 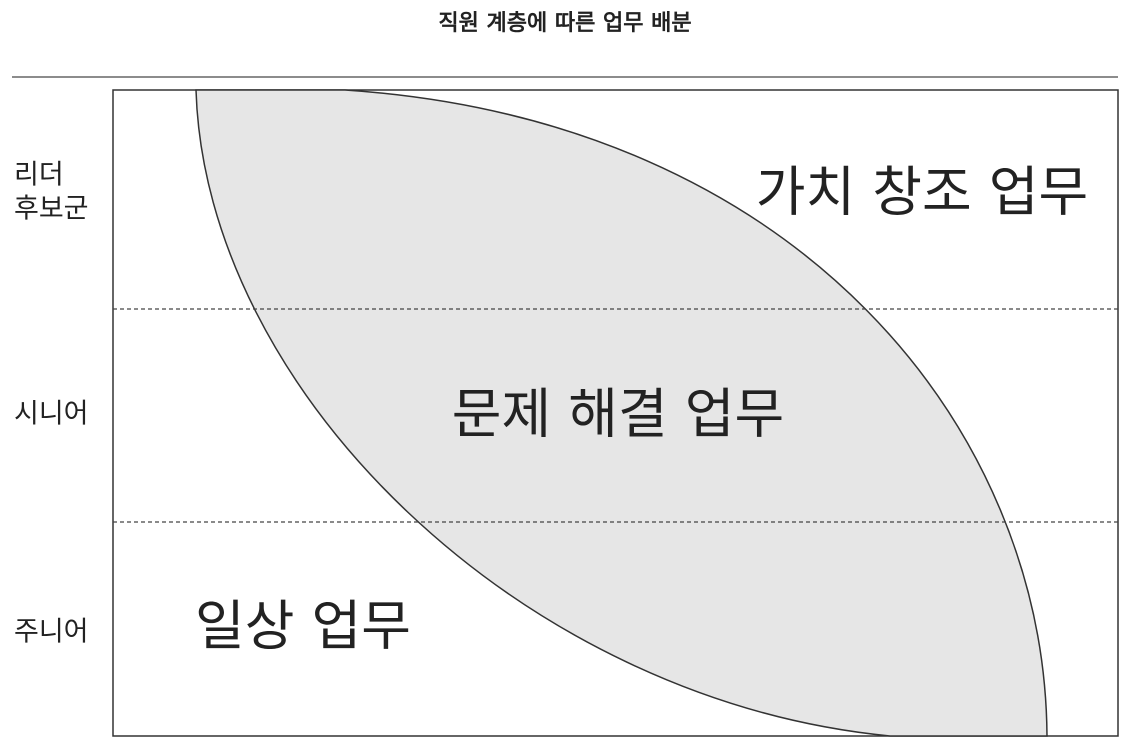 I want to click on row-label: 시니어, so click(x=51, y=414).